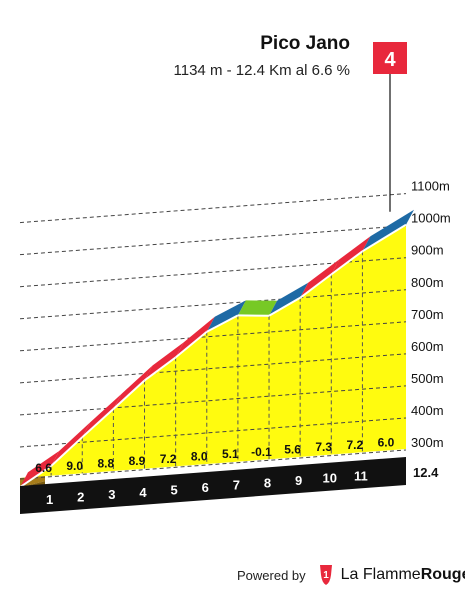 The width and height of the screenshot is (465, 590). I want to click on km-tick-label: 11, so click(361, 475).